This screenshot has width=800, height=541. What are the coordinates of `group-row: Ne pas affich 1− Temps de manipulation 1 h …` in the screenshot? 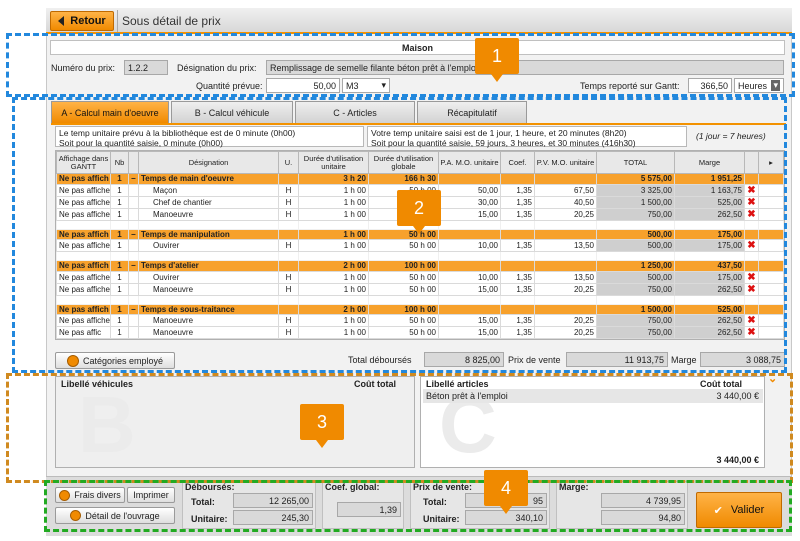 It's located at (420, 234).